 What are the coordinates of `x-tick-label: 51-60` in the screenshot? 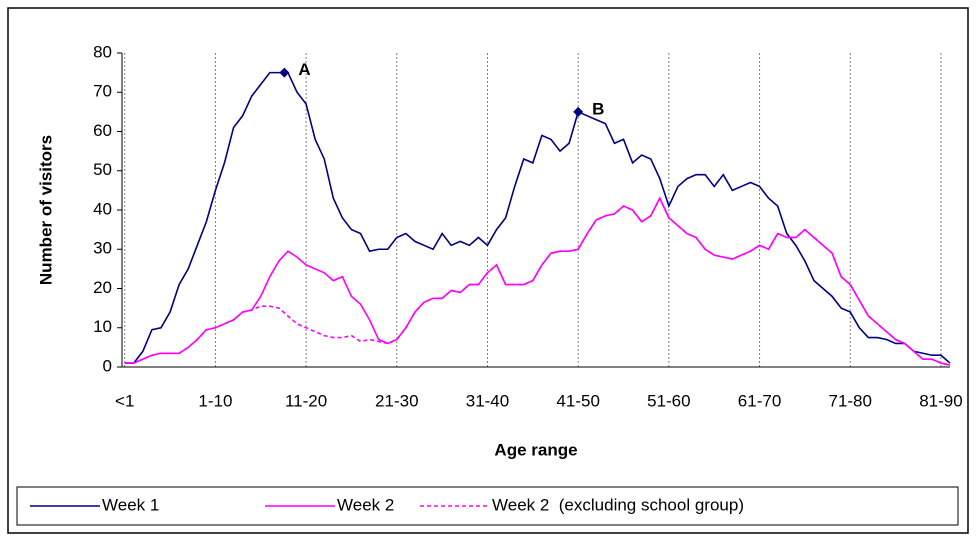 It's located at (668, 400).